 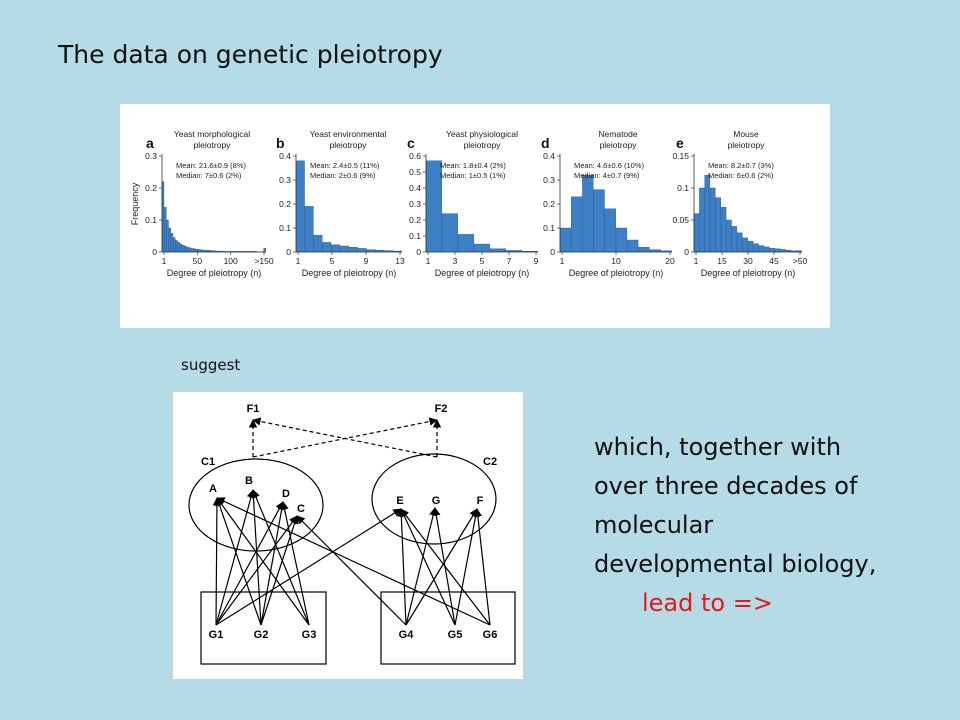 I want to click on gene-label: G2, so click(x=261, y=635).